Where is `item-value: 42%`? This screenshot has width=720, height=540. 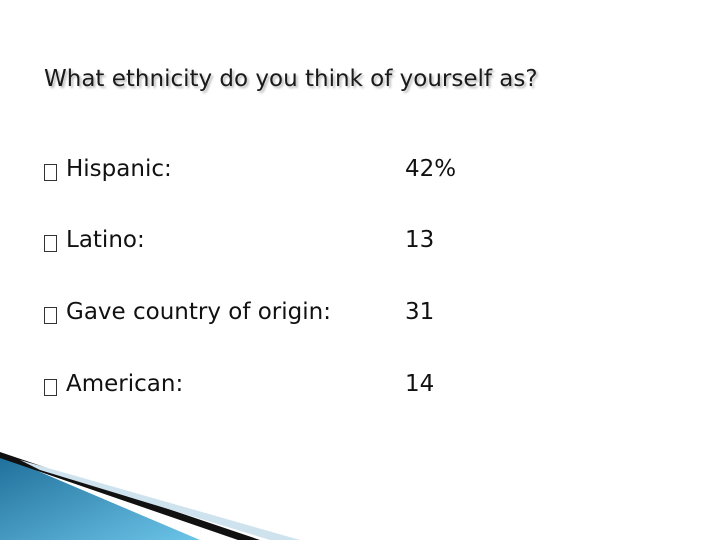 item-value: 42% is located at coordinates (431, 169).